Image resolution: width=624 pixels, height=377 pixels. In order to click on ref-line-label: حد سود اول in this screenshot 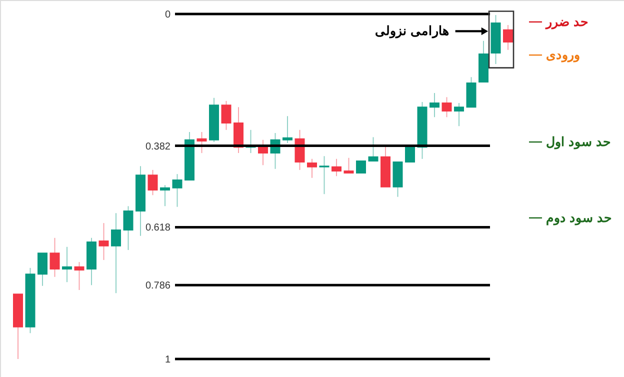, I will do `click(578, 142)`.